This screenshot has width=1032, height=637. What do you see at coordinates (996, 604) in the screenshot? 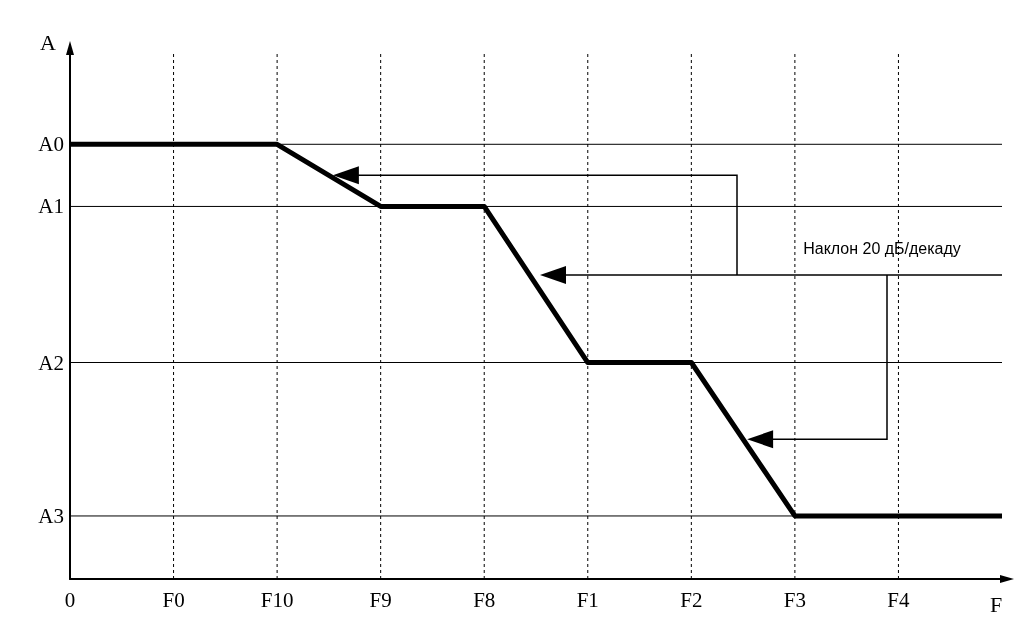
I see `x-axis-title: F` at bounding box center [996, 604].